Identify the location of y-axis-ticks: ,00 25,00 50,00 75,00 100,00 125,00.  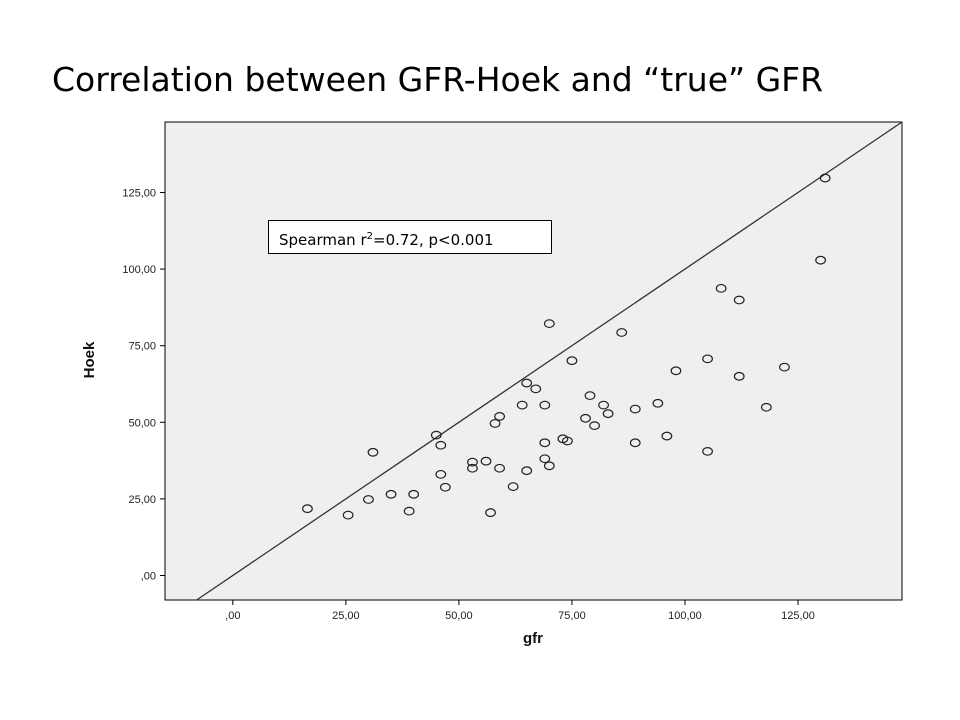
(143, 384).